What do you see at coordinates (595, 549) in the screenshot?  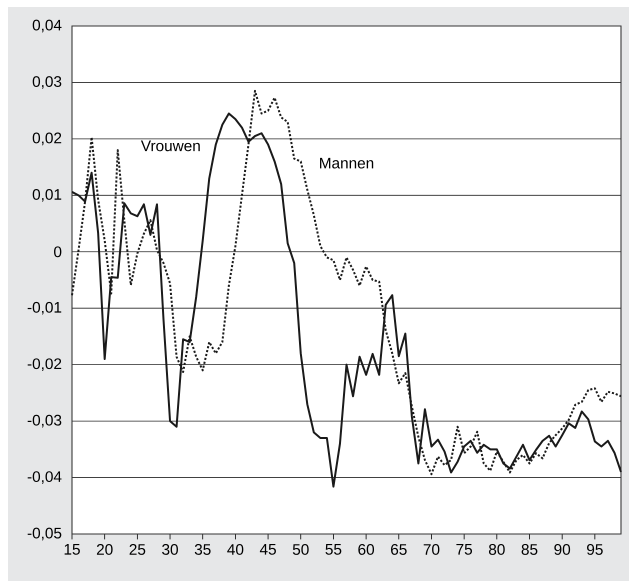 I see `x-tick-label: 95` at bounding box center [595, 549].